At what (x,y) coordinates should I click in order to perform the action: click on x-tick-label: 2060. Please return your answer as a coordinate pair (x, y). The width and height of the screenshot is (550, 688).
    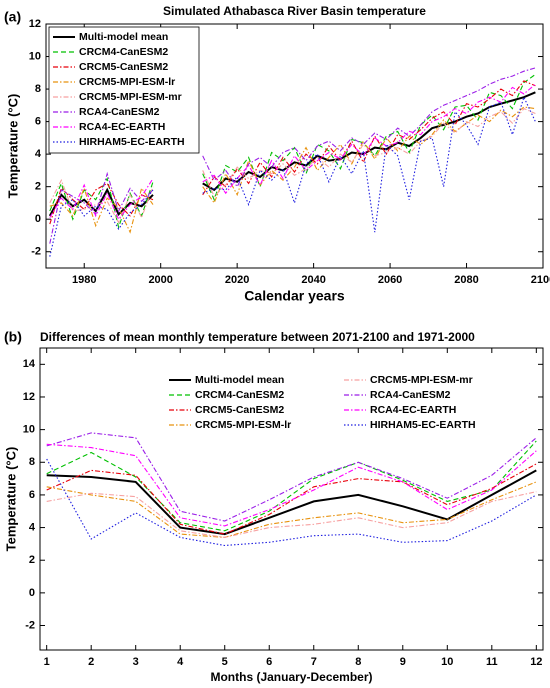
    Looking at the image, I should click on (390, 280).